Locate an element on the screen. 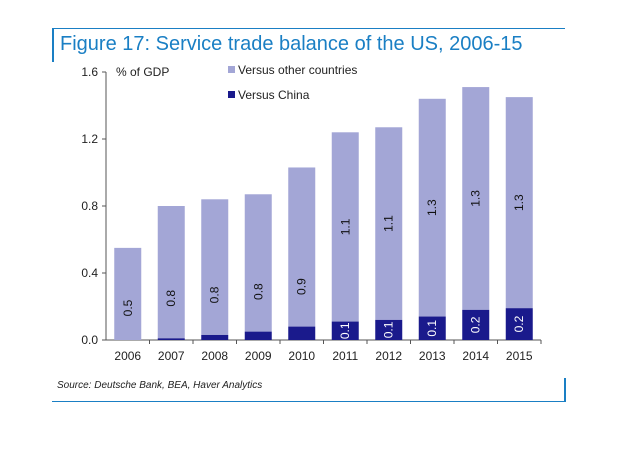  bar-china-2011 is located at coordinates (345, 330).